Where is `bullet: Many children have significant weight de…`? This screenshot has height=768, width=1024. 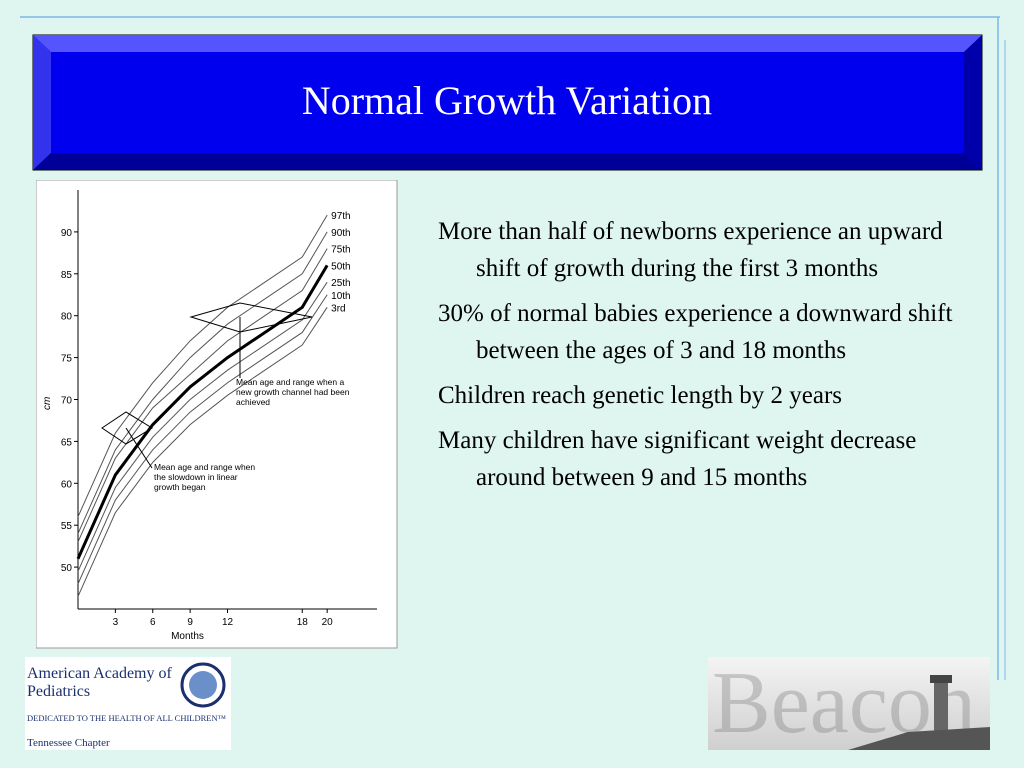
bullet: Many children have significant weight de… is located at coordinates (677, 459).